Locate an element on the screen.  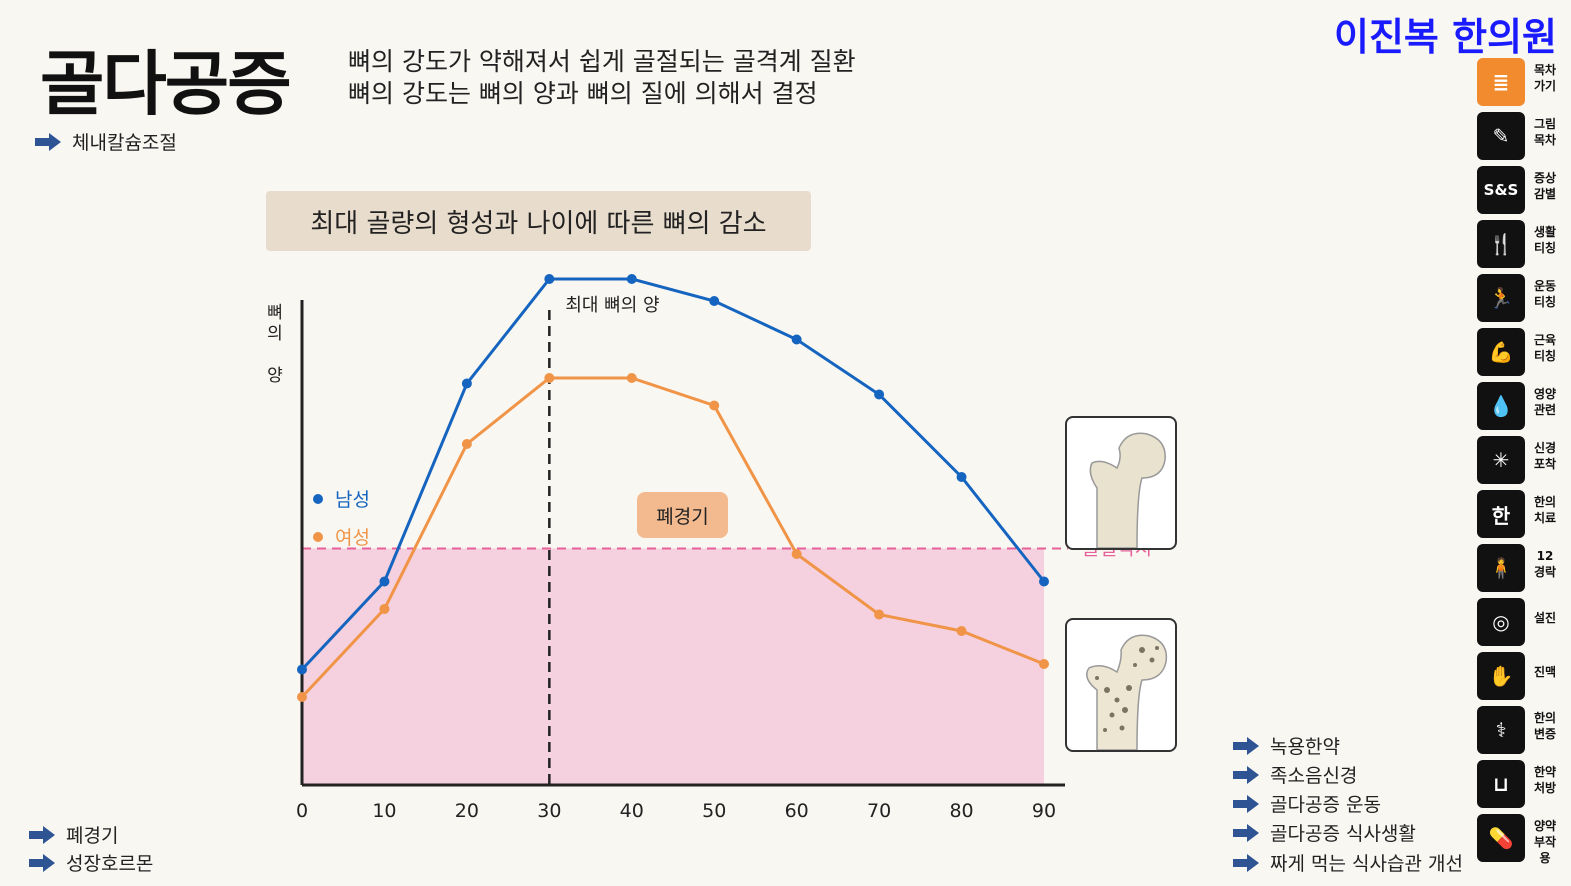
side-menu-label: 영양 관련 is located at coordinates (1545, 402).